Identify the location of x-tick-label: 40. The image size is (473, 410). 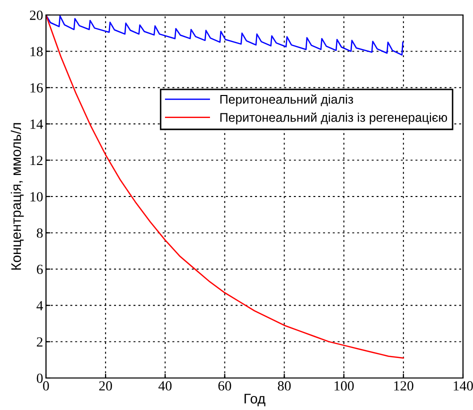
(165, 386).